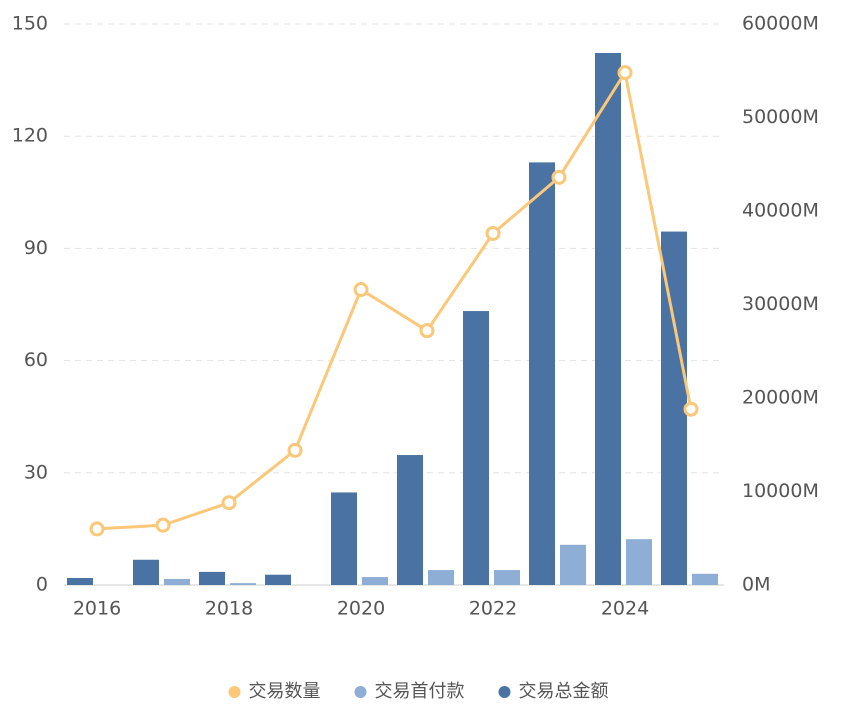 This screenshot has height=719, width=847. What do you see at coordinates (285, 691) in the screenshot?
I see `legend-label: 交易数量` at bounding box center [285, 691].